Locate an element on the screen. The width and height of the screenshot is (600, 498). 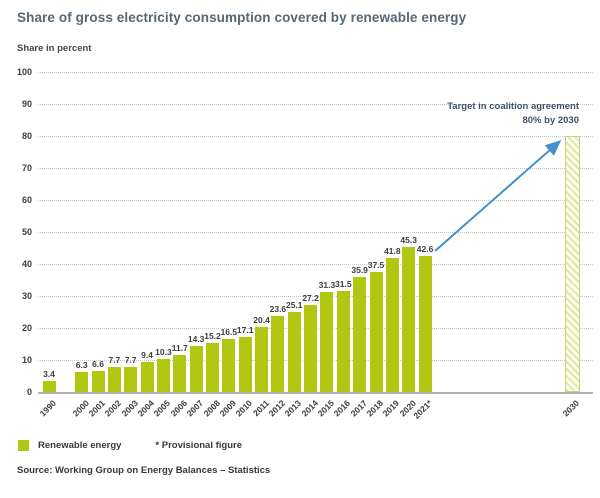
bar-value-label: 17.1 is located at coordinates (245, 330).